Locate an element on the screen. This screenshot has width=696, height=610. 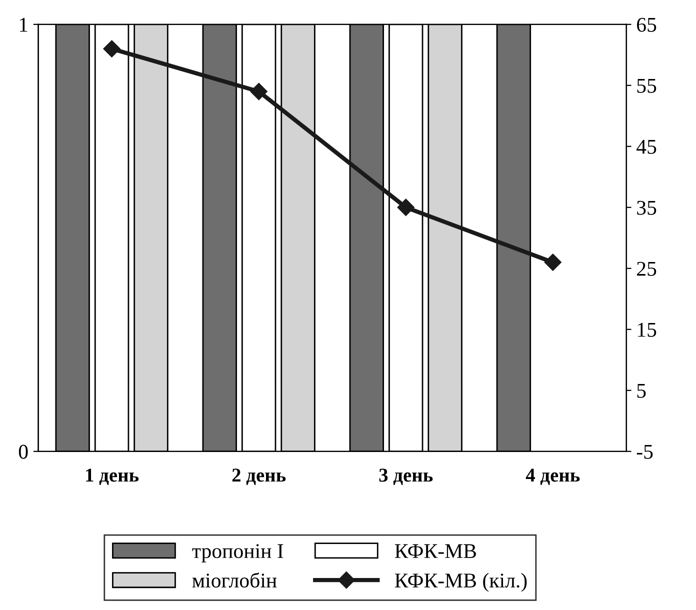
y2-tick-label: 45 is located at coordinates (646, 147).